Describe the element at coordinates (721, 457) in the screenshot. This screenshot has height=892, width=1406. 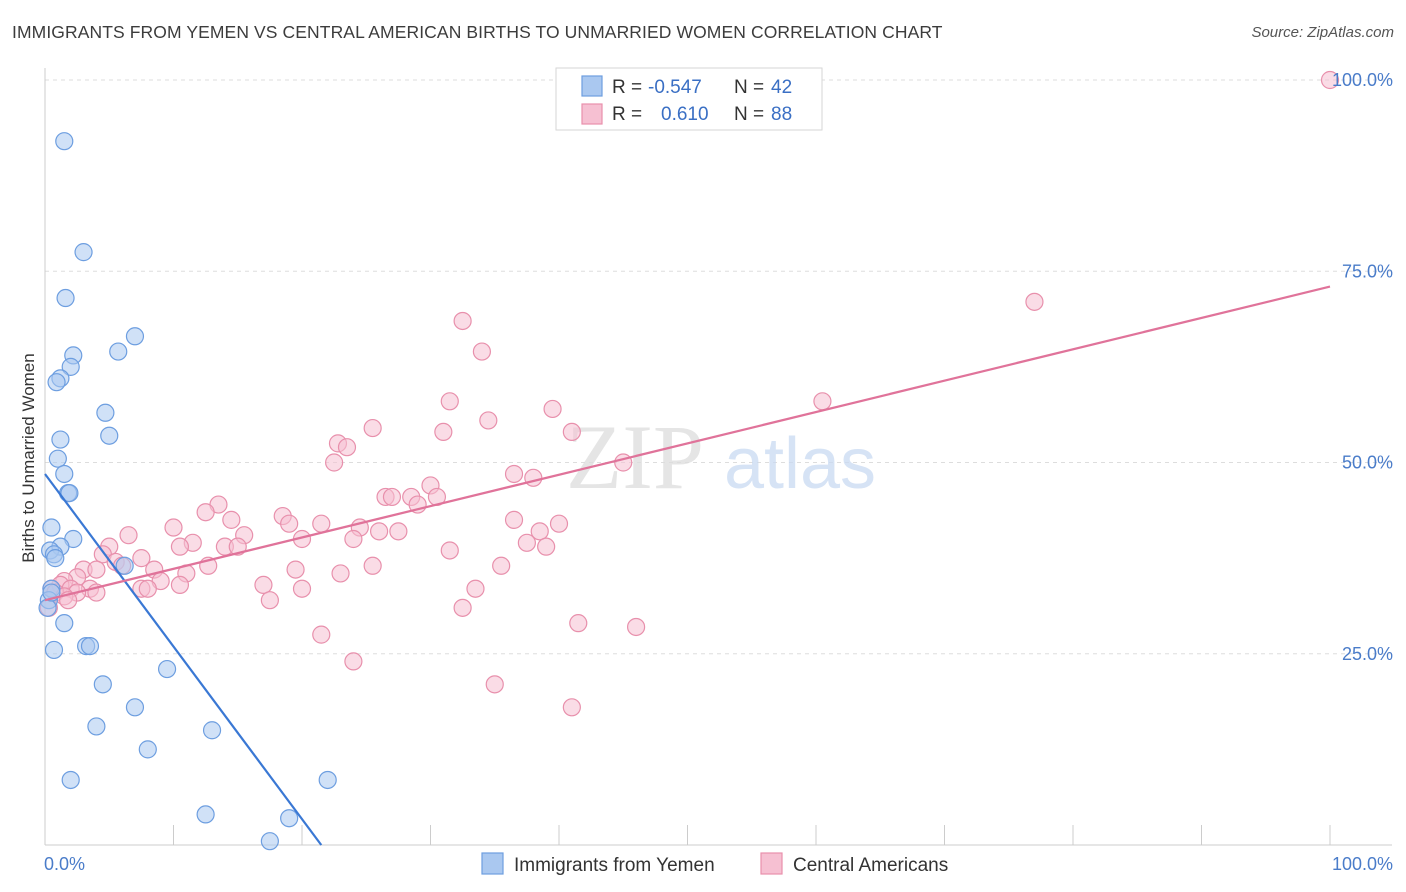
I see `watermark: ZIP atlas` at that location.